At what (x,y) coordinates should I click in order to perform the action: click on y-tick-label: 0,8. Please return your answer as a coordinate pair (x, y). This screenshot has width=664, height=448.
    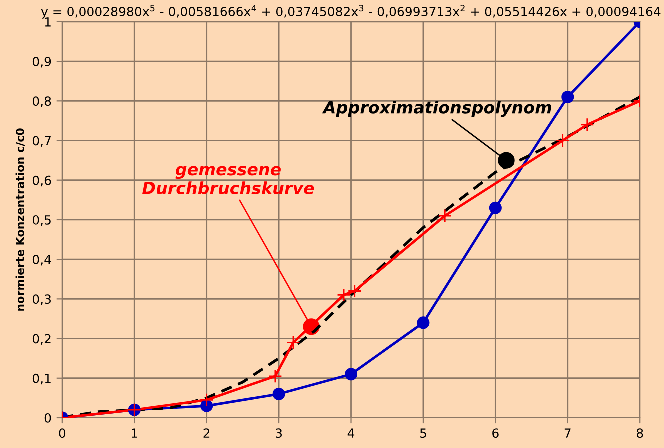
    Looking at the image, I should click on (42, 102).